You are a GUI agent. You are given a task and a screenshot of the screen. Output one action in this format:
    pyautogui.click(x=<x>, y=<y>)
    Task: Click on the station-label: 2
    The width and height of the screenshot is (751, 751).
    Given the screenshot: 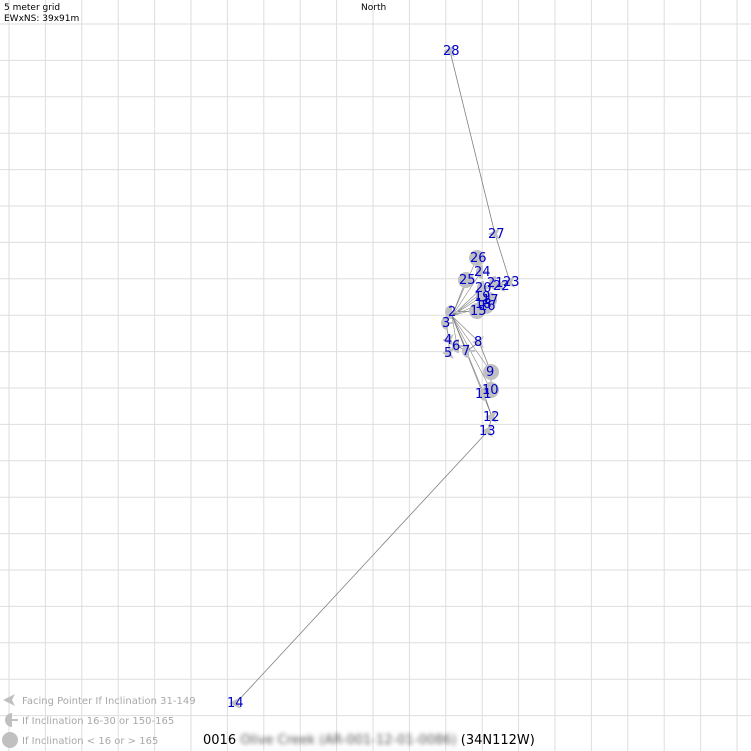 What is the action you would take?
    pyautogui.click(x=452, y=312)
    